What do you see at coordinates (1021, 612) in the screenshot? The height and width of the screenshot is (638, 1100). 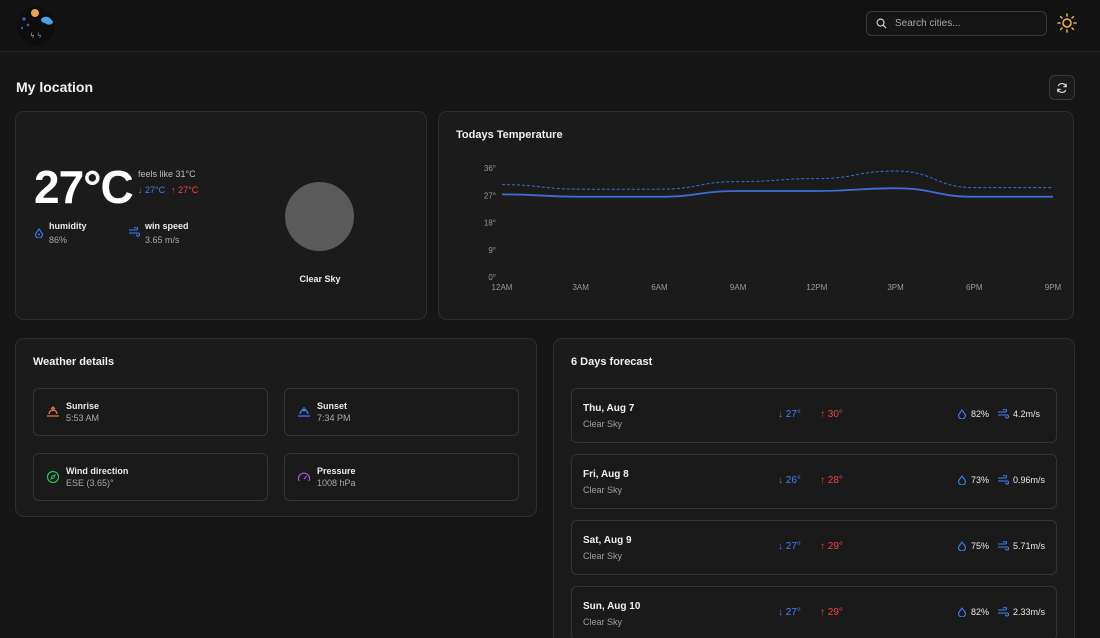 I see `forecast-wind: 2.33m/s` at bounding box center [1021, 612].